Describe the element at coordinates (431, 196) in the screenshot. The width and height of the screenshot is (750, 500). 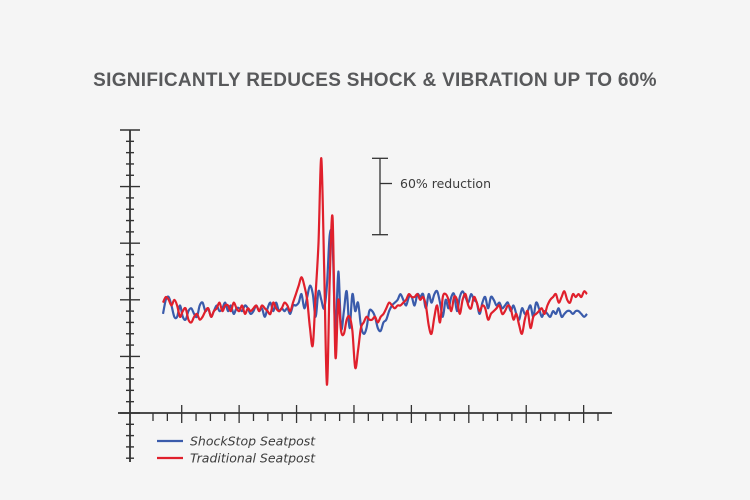
I see `annotation: 60% reduction` at that location.